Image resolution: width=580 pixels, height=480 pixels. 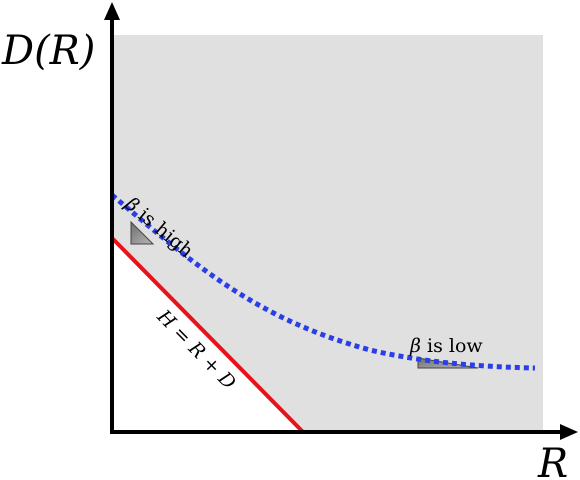 I want to click on beta-low-label: β is low, so click(x=446, y=346).